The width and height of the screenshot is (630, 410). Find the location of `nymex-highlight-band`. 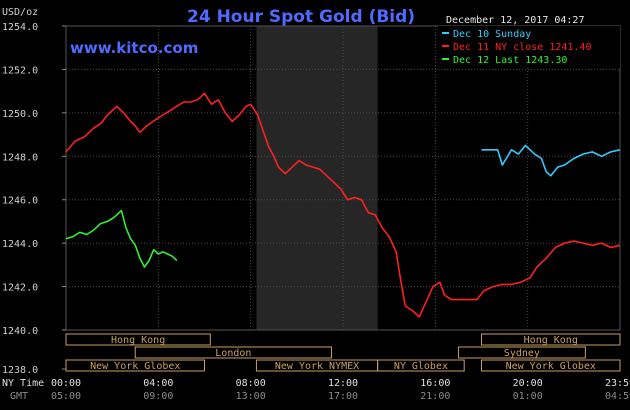

nymex-highlight-band is located at coordinates (317, 178).